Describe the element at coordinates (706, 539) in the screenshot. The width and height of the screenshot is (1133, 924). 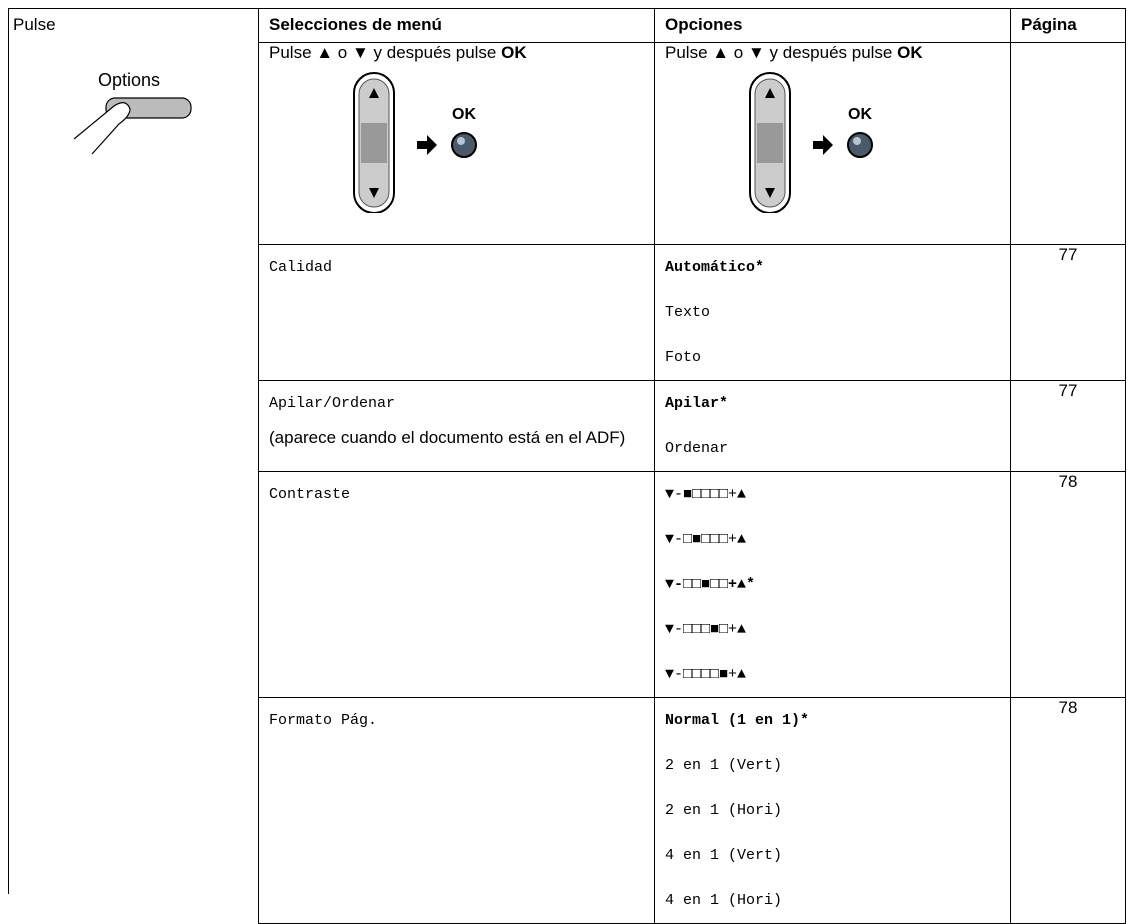
I see `option: ▼-□■□□□+▲` at that location.